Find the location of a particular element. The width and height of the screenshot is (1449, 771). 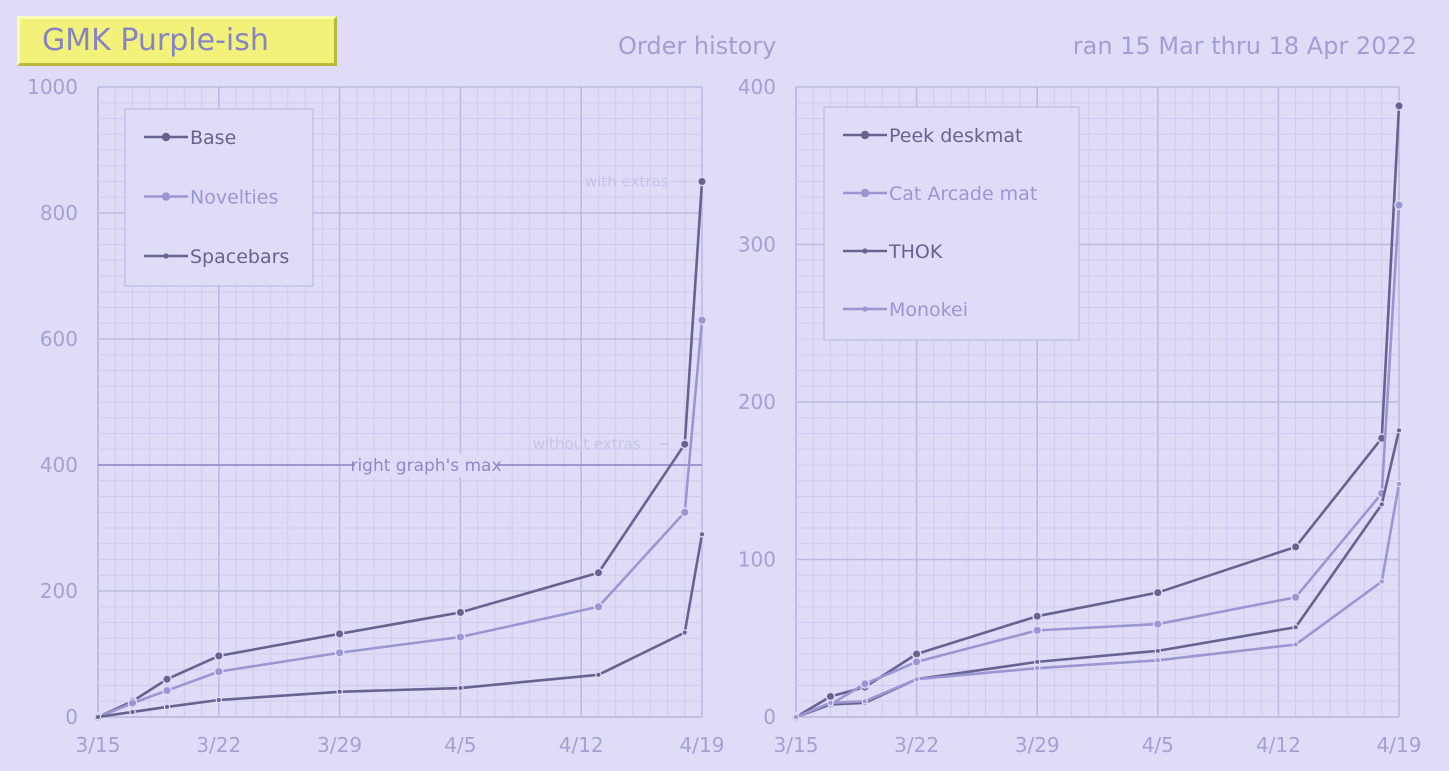

series-spacebars is located at coordinates (400, 626).